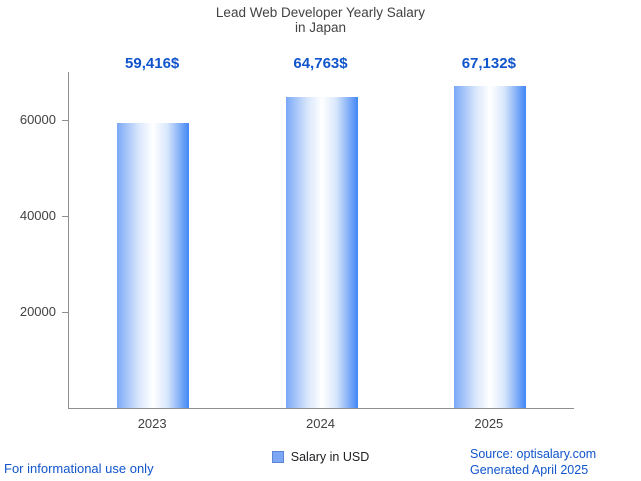  I want to click on x-tick-label: 2024, so click(320, 423).